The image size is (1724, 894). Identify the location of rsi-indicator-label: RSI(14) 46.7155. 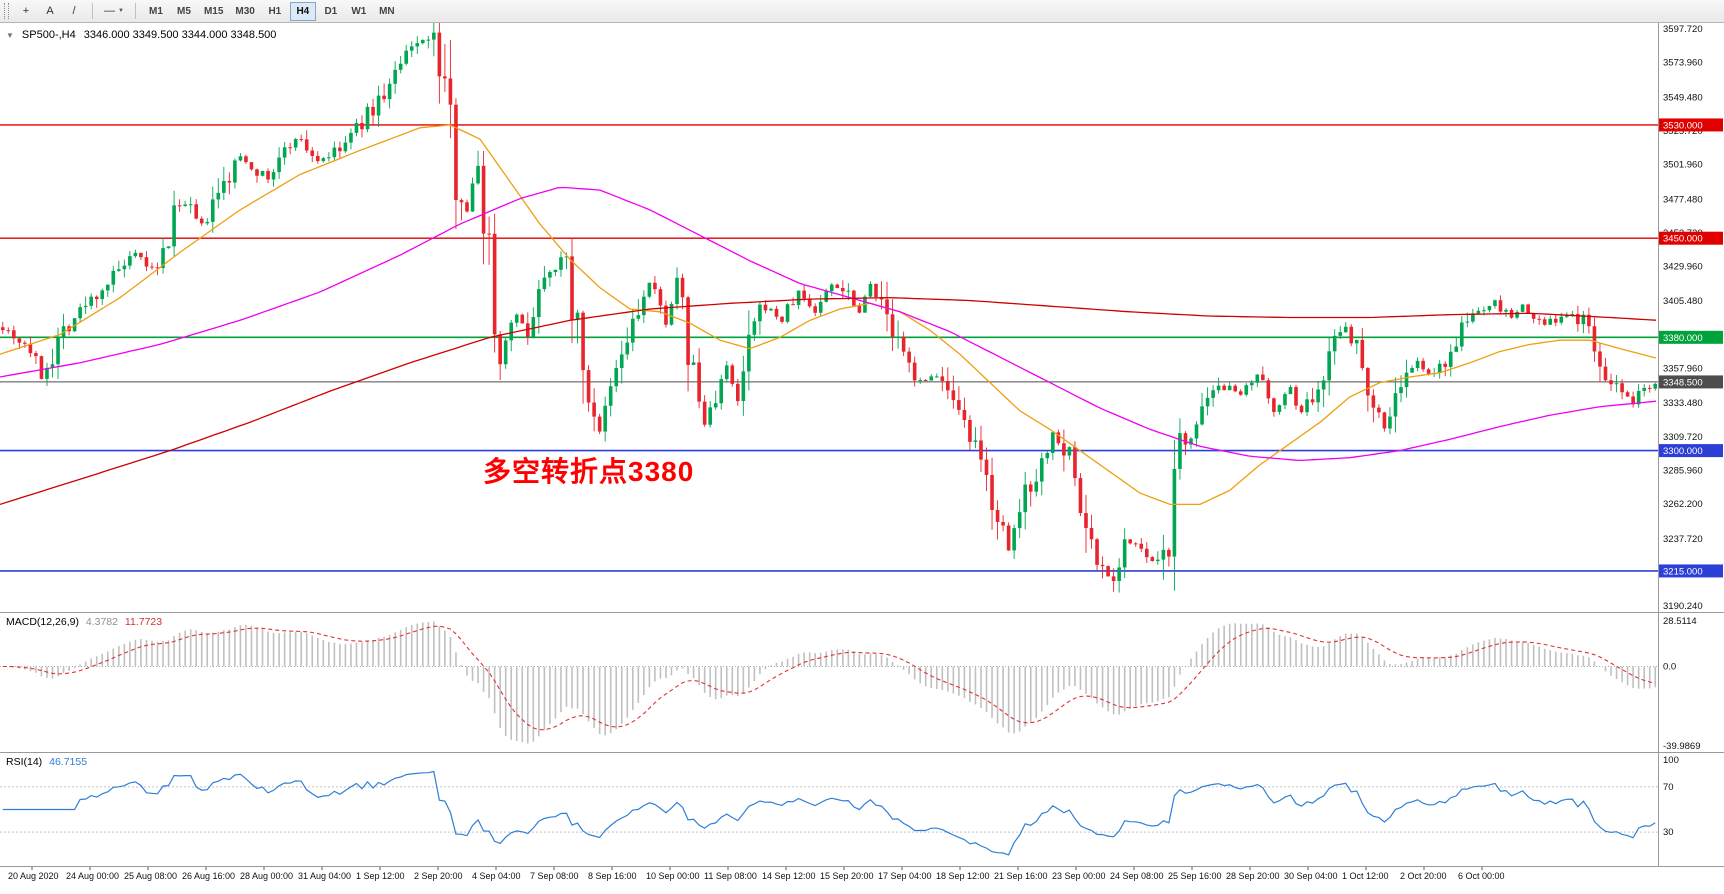
(46, 762).